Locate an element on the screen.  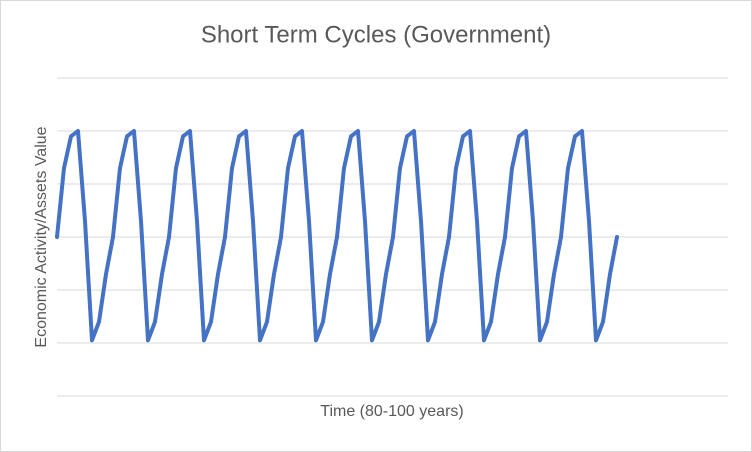
chart-title: Short Term Cycles (Government) is located at coordinates (376, 34).